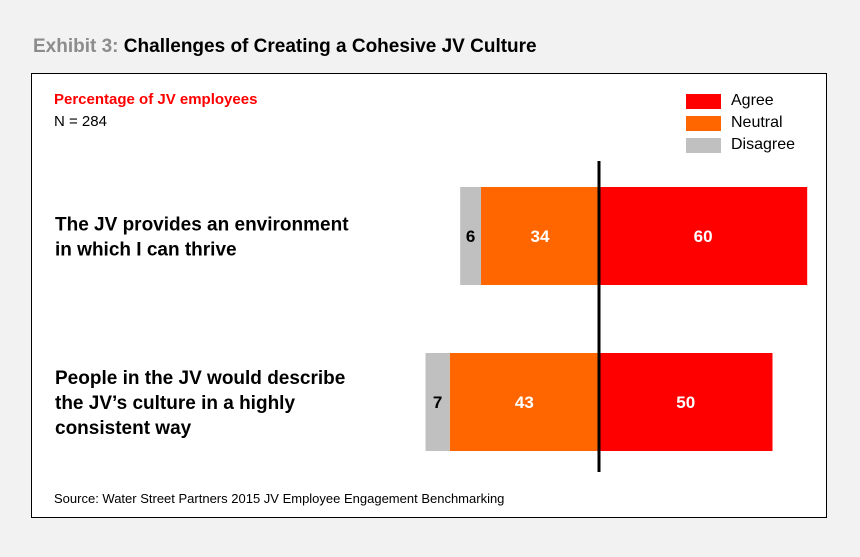 The width and height of the screenshot is (860, 557). I want to click on legend-item-agree: Agree, so click(740, 101).